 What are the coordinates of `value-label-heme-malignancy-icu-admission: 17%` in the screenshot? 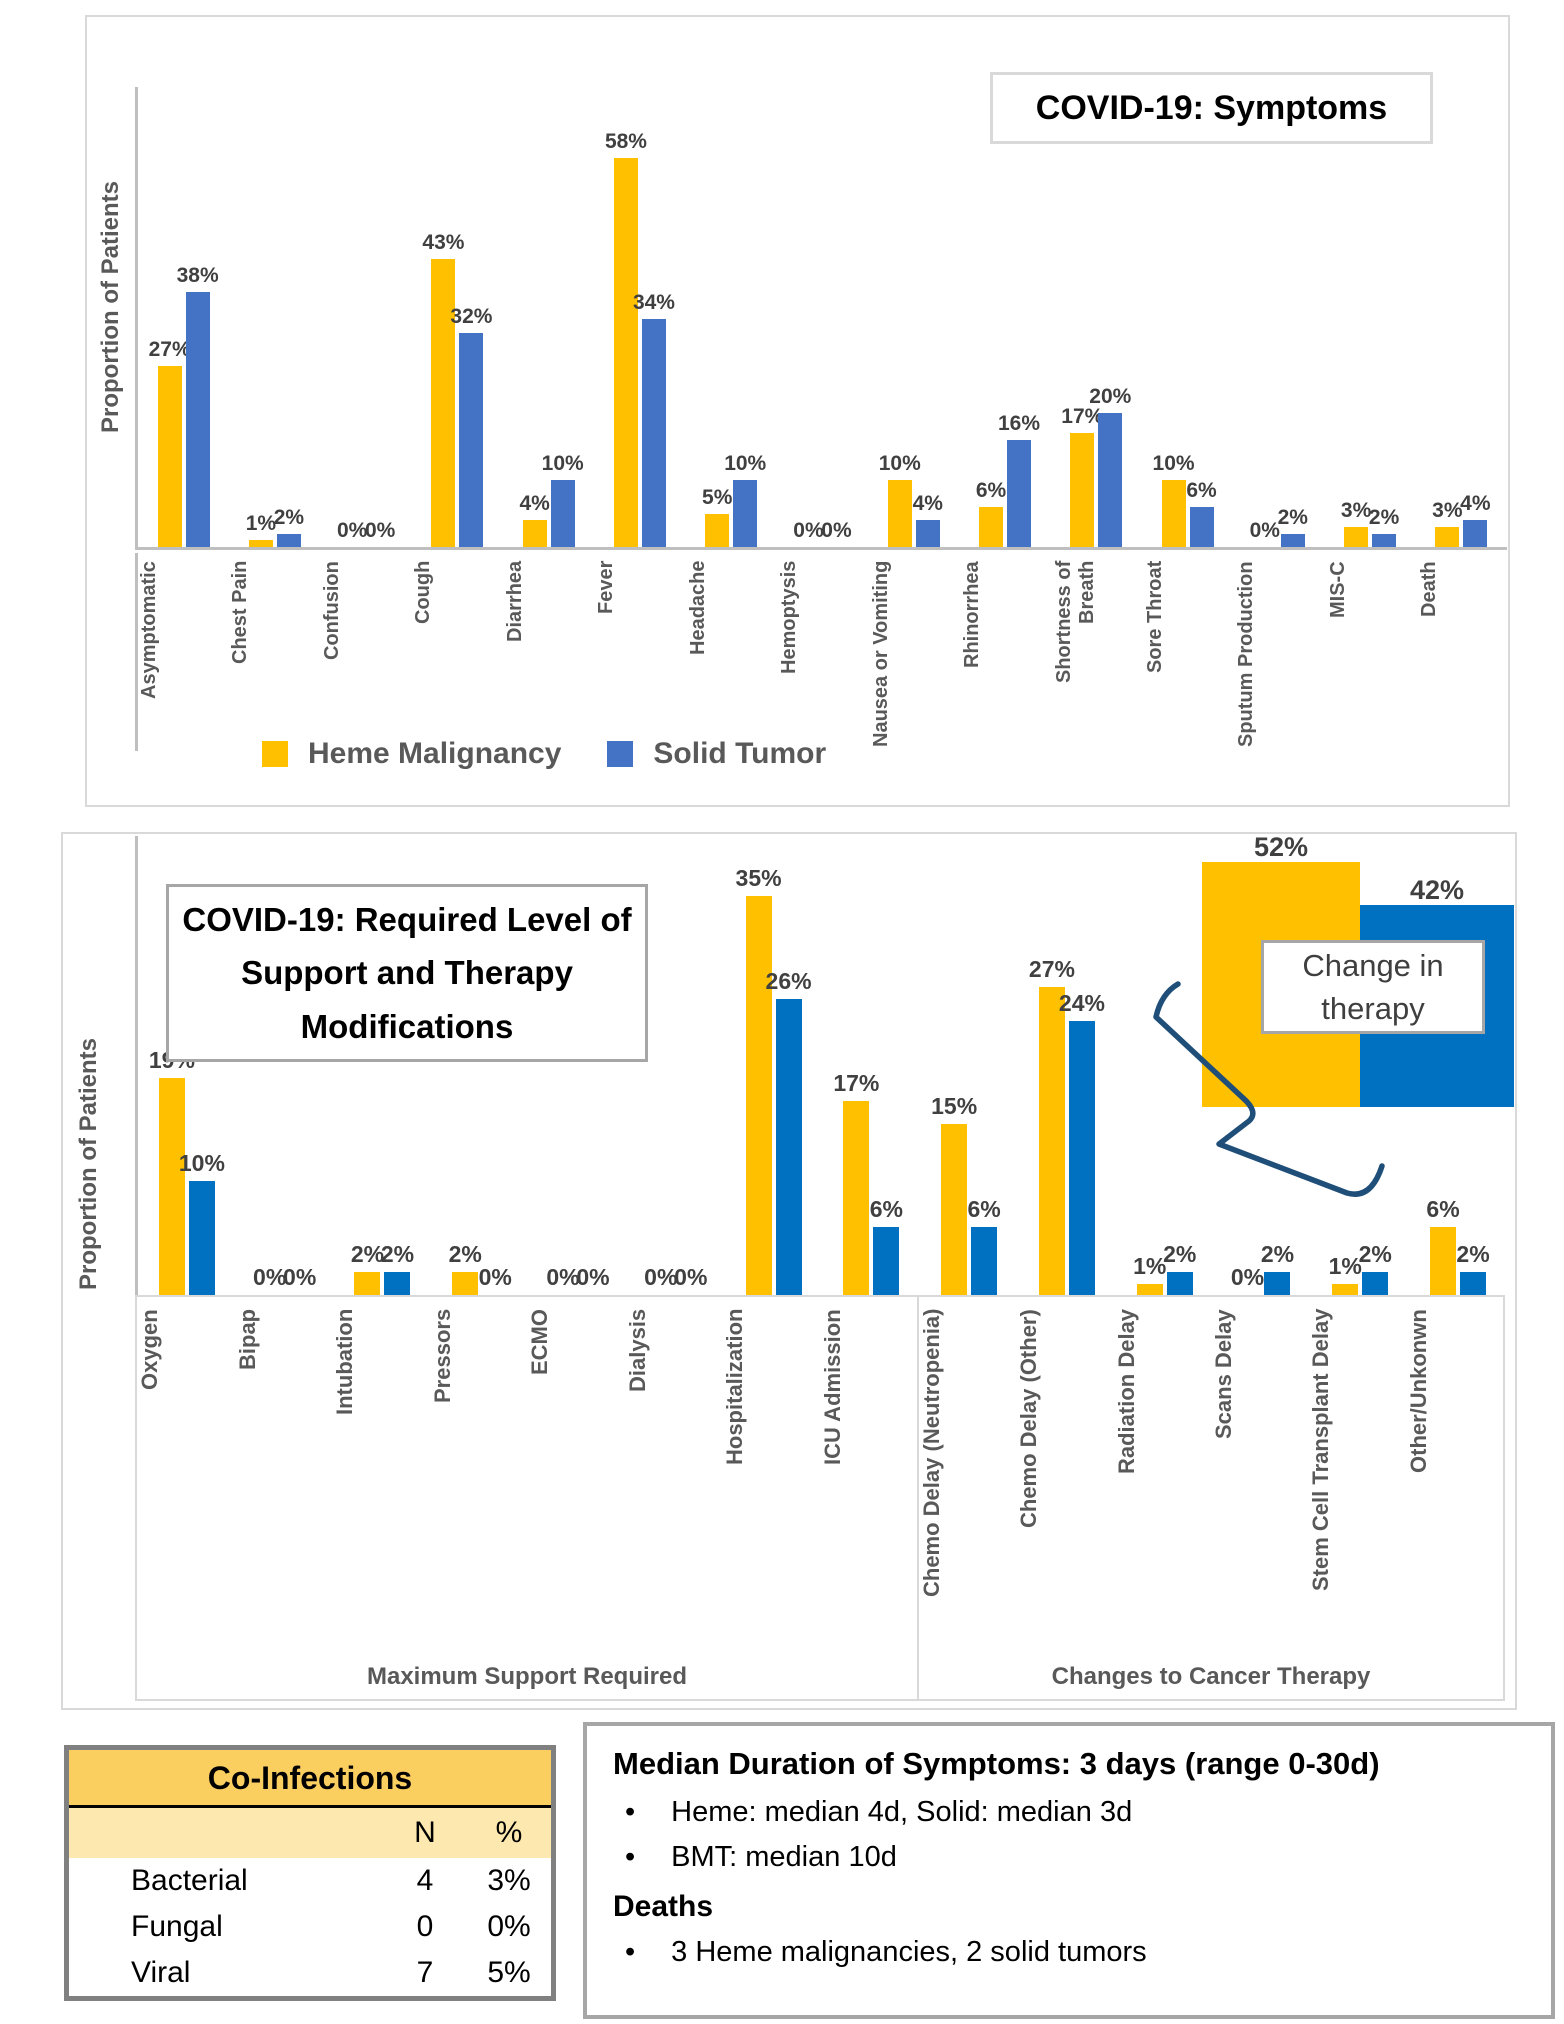 It's located at (856, 1083).